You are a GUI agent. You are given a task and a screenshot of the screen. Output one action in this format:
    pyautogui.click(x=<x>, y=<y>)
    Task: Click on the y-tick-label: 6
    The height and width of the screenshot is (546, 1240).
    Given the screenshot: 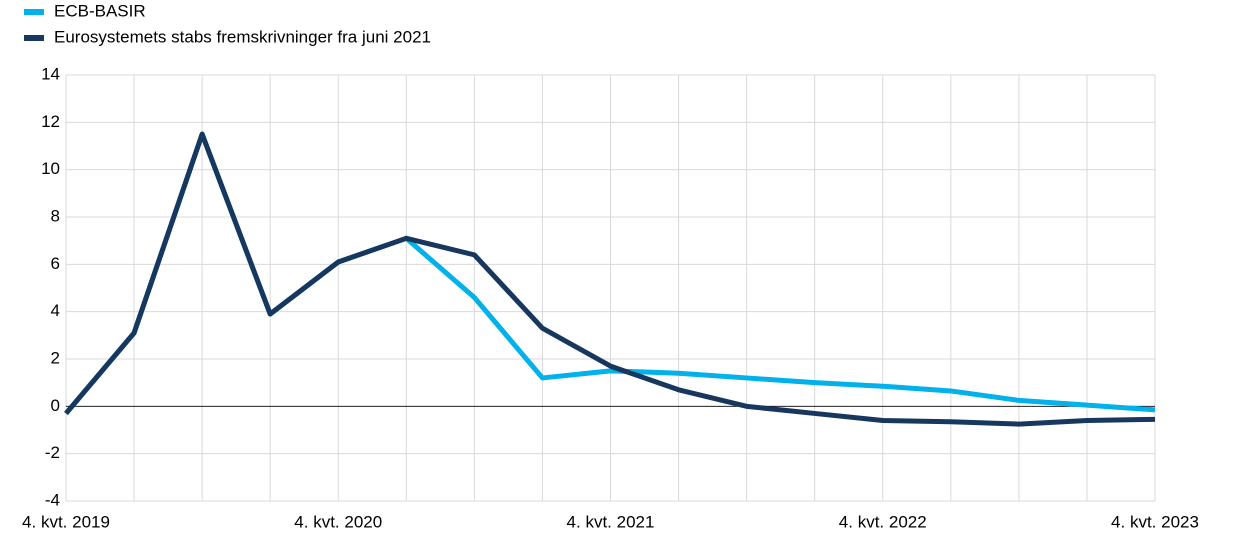 What is the action you would take?
    pyautogui.click(x=55, y=263)
    